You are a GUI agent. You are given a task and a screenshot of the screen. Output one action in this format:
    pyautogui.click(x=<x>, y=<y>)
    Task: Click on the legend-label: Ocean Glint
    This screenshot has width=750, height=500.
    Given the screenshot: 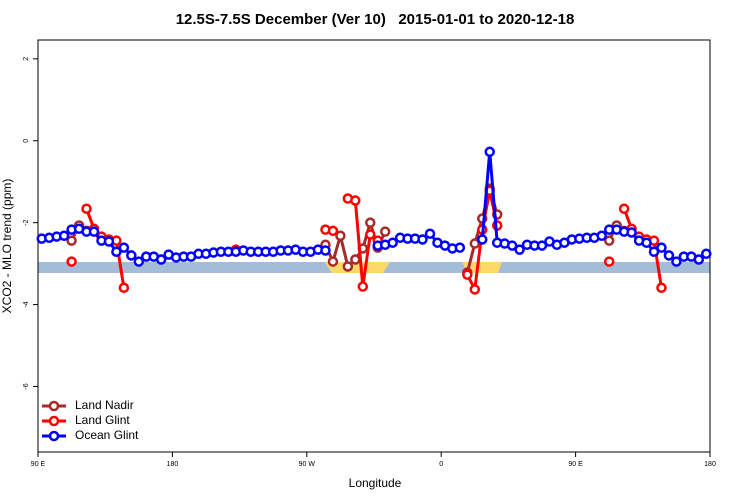 What is the action you would take?
    pyautogui.click(x=107, y=435)
    